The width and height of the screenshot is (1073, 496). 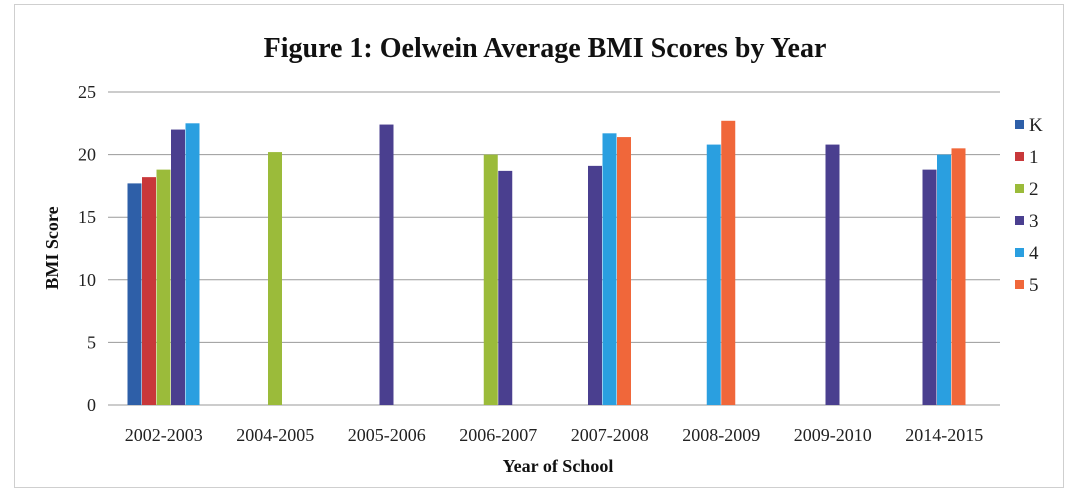 I want to click on y-tick-label: 5, so click(x=91, y=342).